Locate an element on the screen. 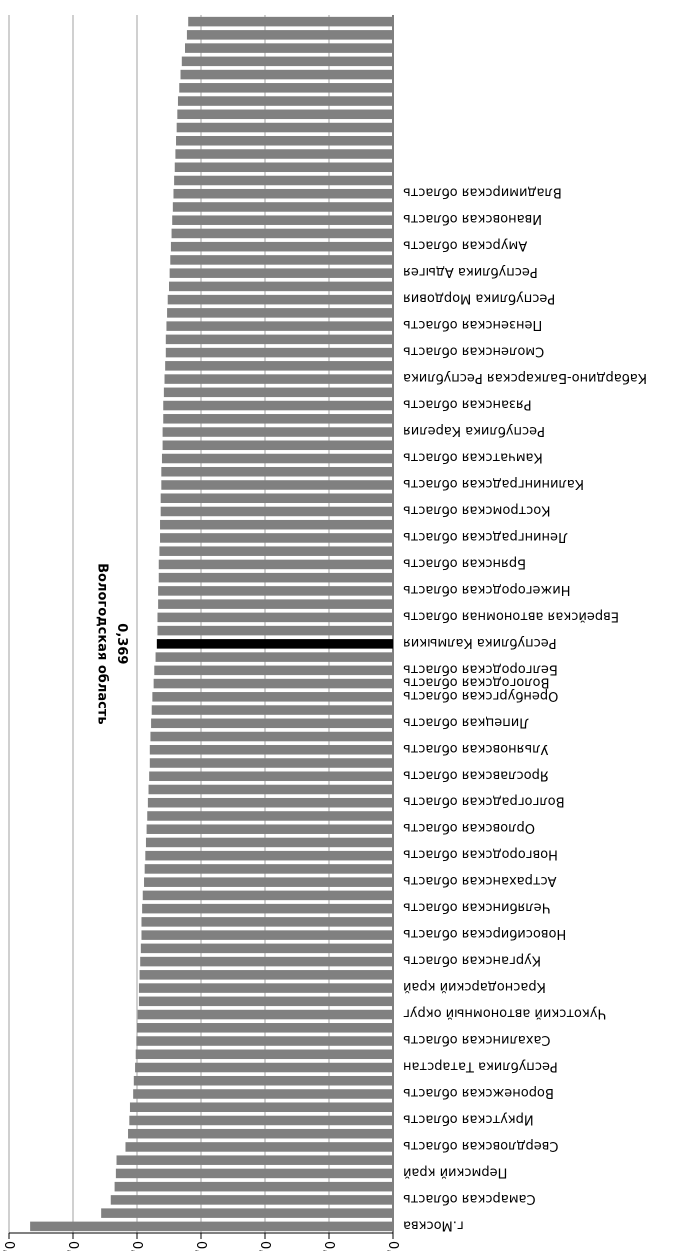  category-label: Смоленская область is located at coordinates (473, 351).